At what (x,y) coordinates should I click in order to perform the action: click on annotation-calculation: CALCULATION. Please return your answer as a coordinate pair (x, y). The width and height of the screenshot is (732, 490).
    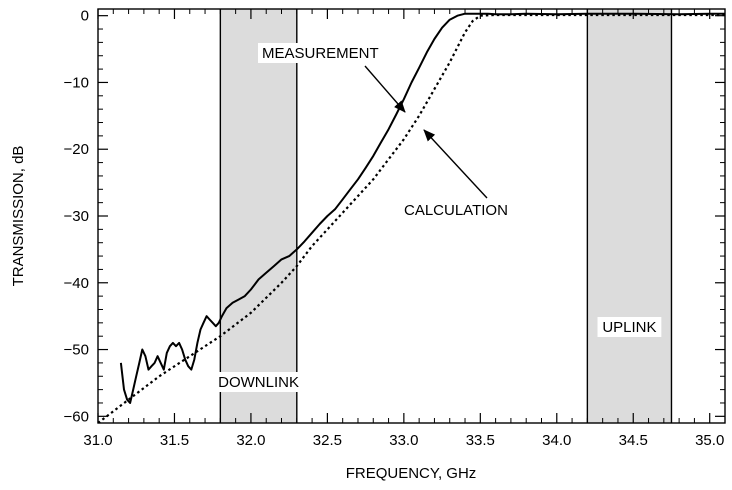
    Looking at the image, I should click on (456, 210).